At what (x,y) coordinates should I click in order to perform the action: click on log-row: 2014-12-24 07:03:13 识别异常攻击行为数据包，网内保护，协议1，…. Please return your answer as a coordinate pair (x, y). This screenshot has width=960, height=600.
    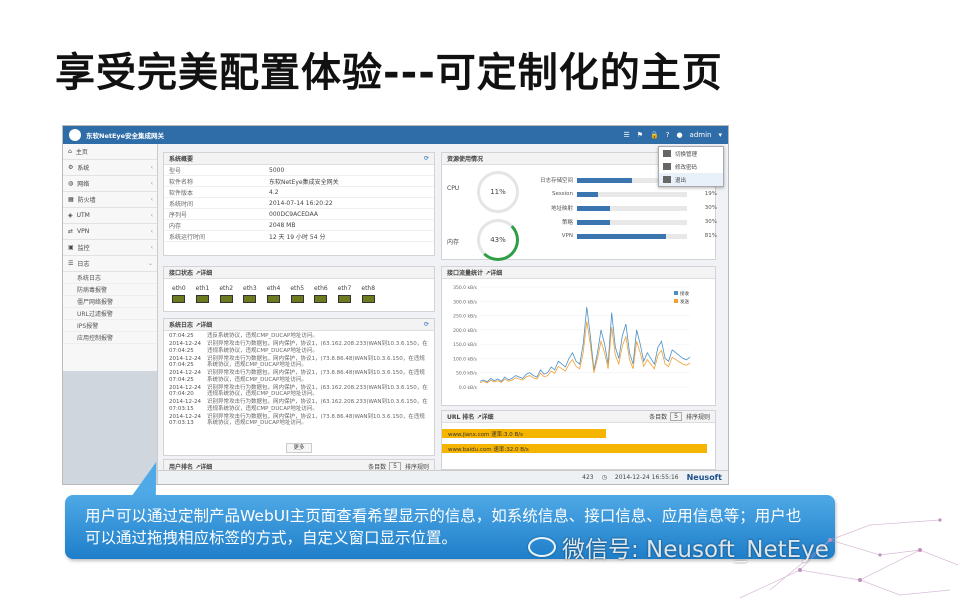
    Looking at the image, I should click on (299, 420).